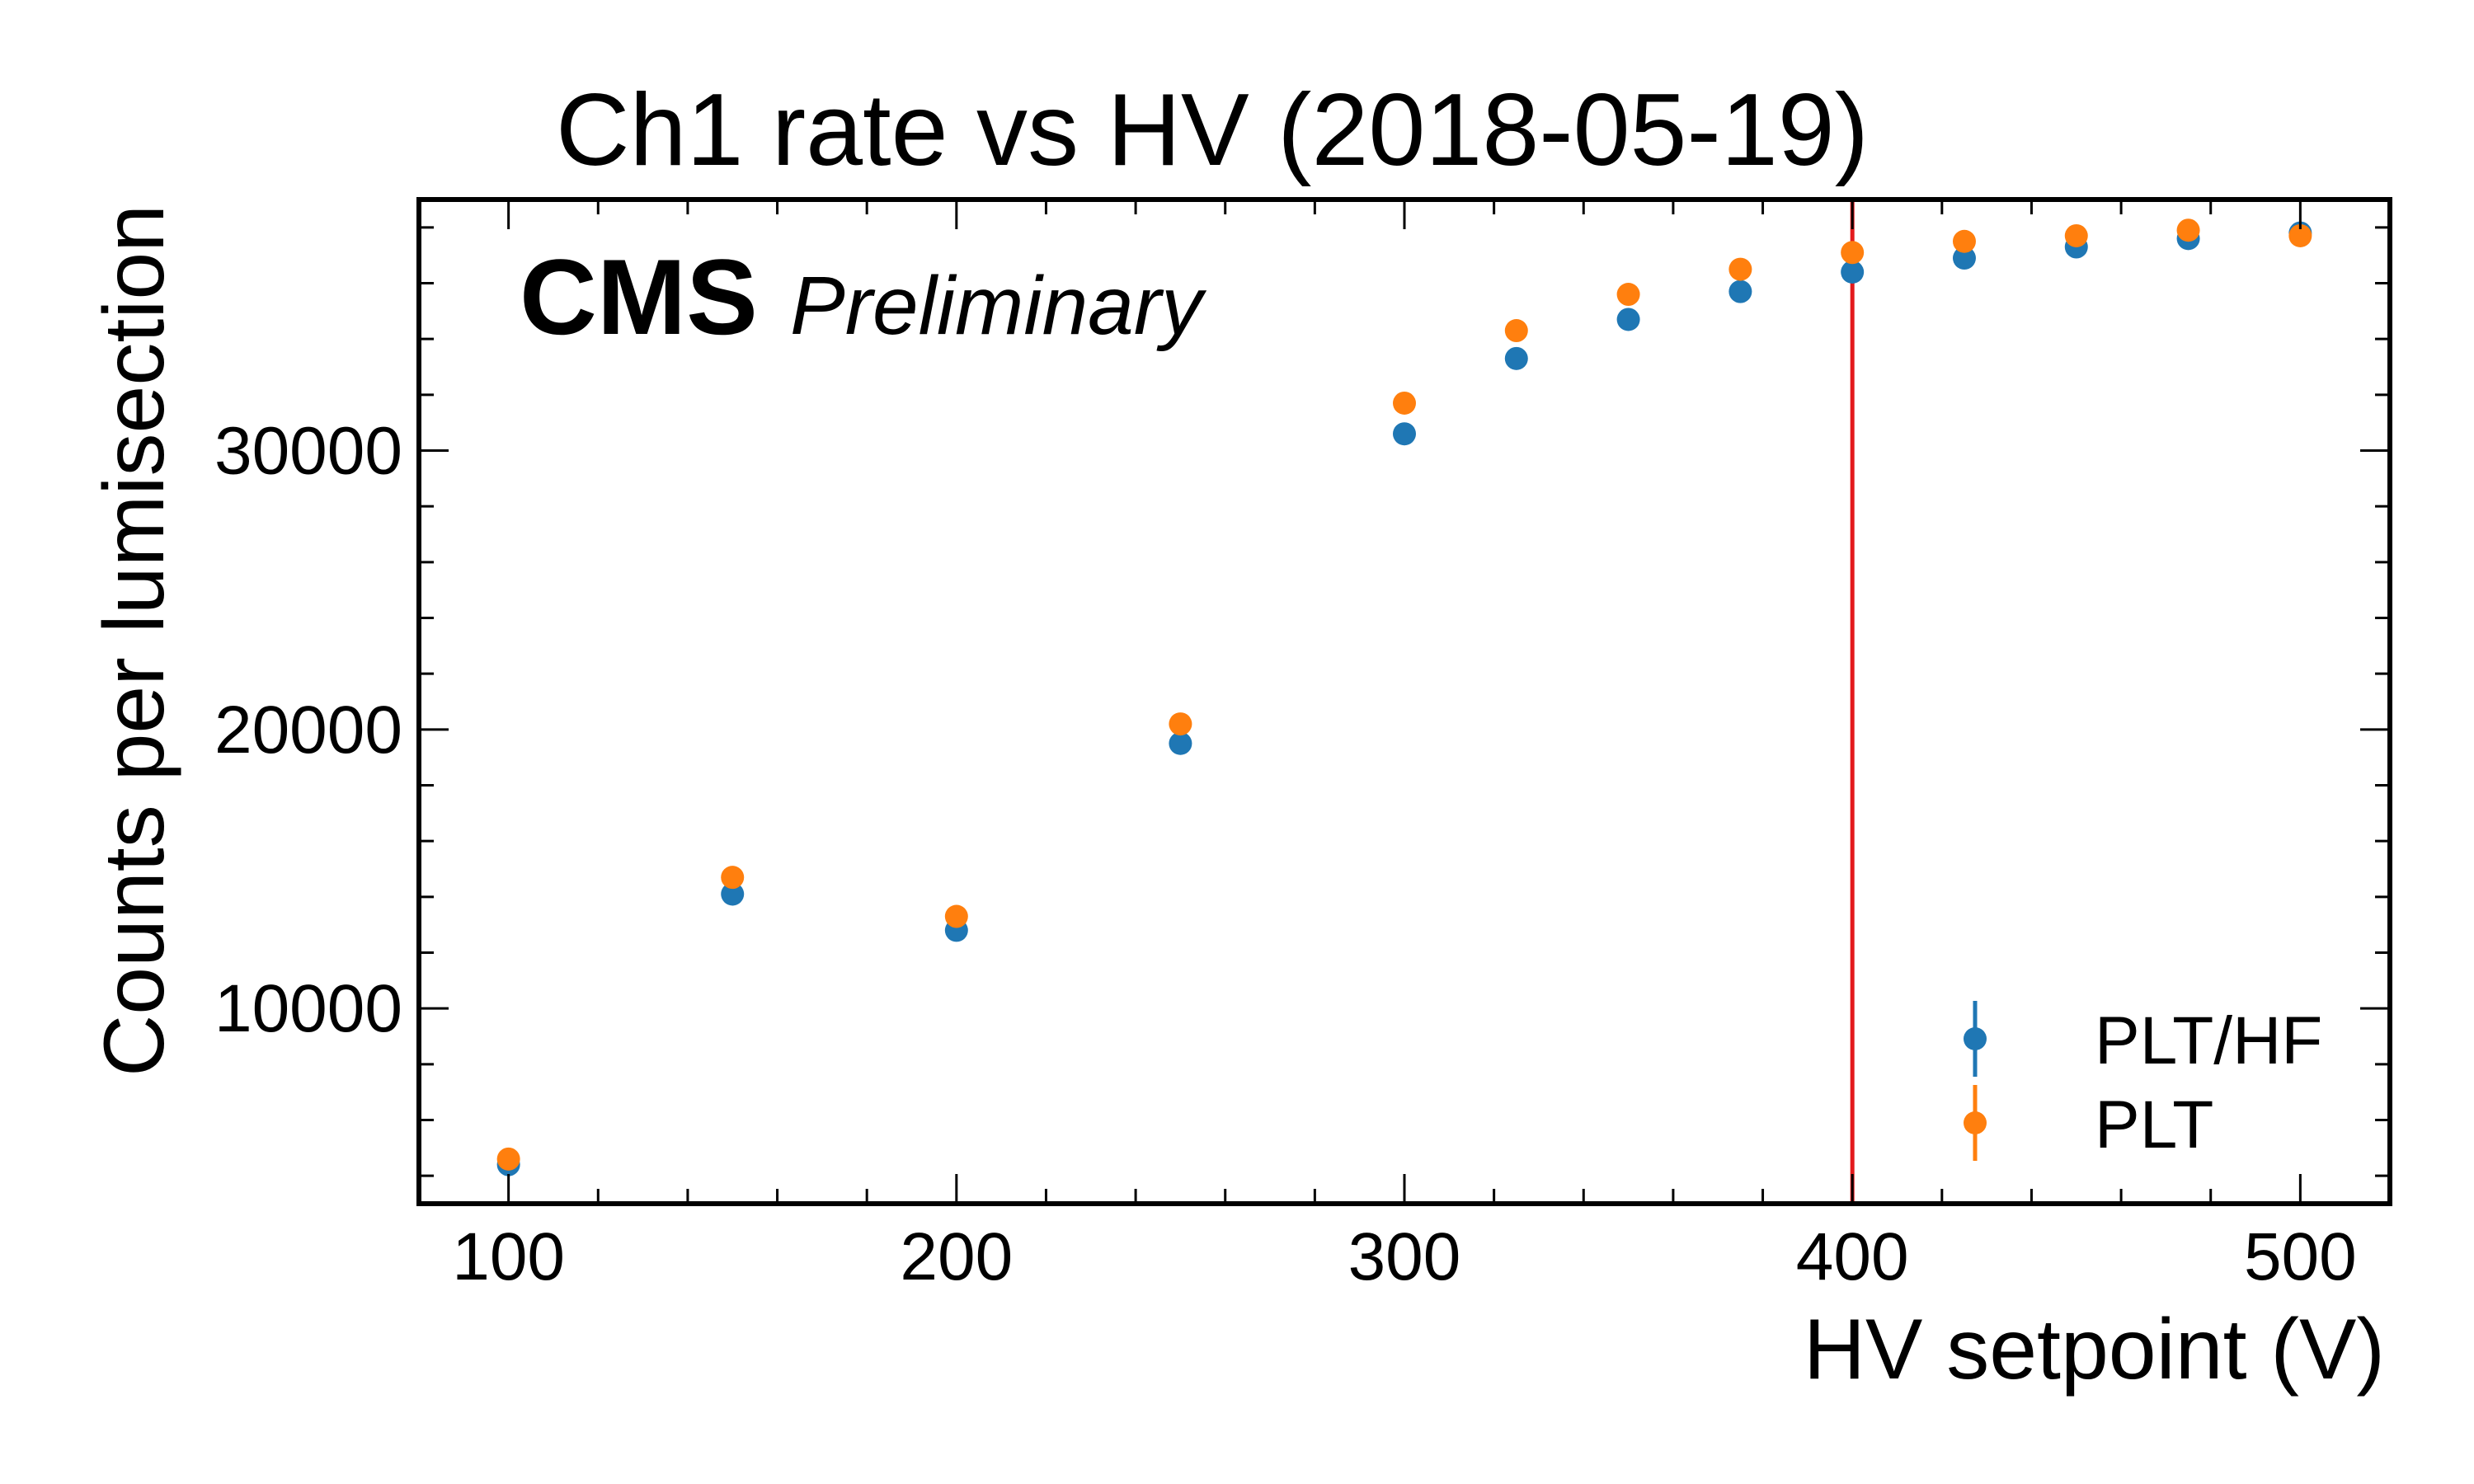 The height and width of the screenshot is (1484, 2474). What do you see at coordinates (639, 297) in the screenshot?
I see `cms-label: CMS` at bounding box center [639, 297].